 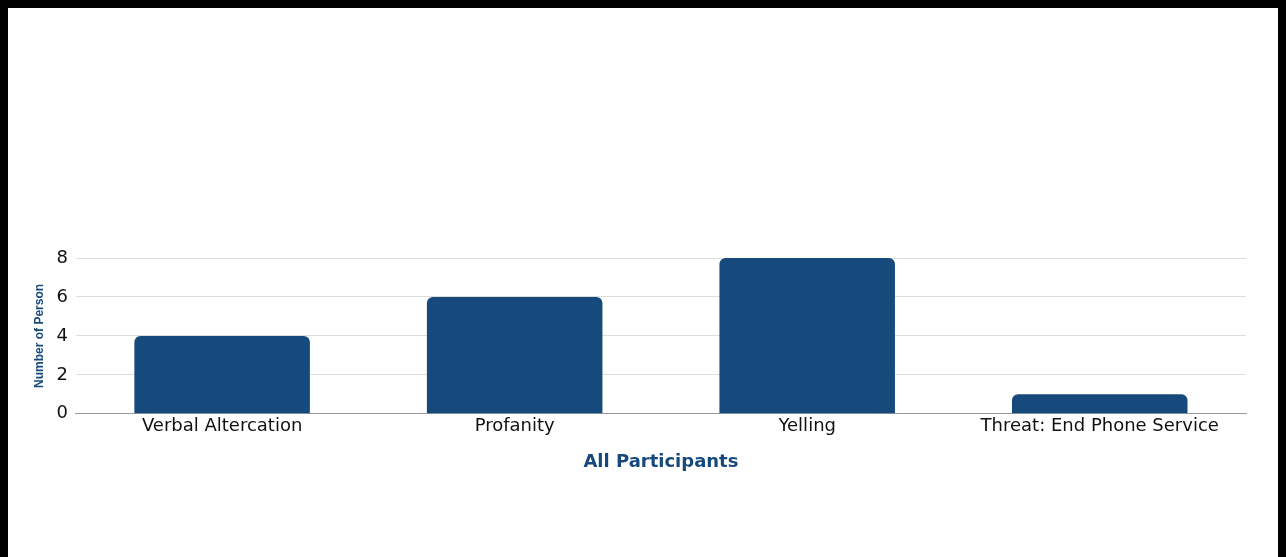 I want to click on x-tick-label: Profanity, so click(x=515, y=425).